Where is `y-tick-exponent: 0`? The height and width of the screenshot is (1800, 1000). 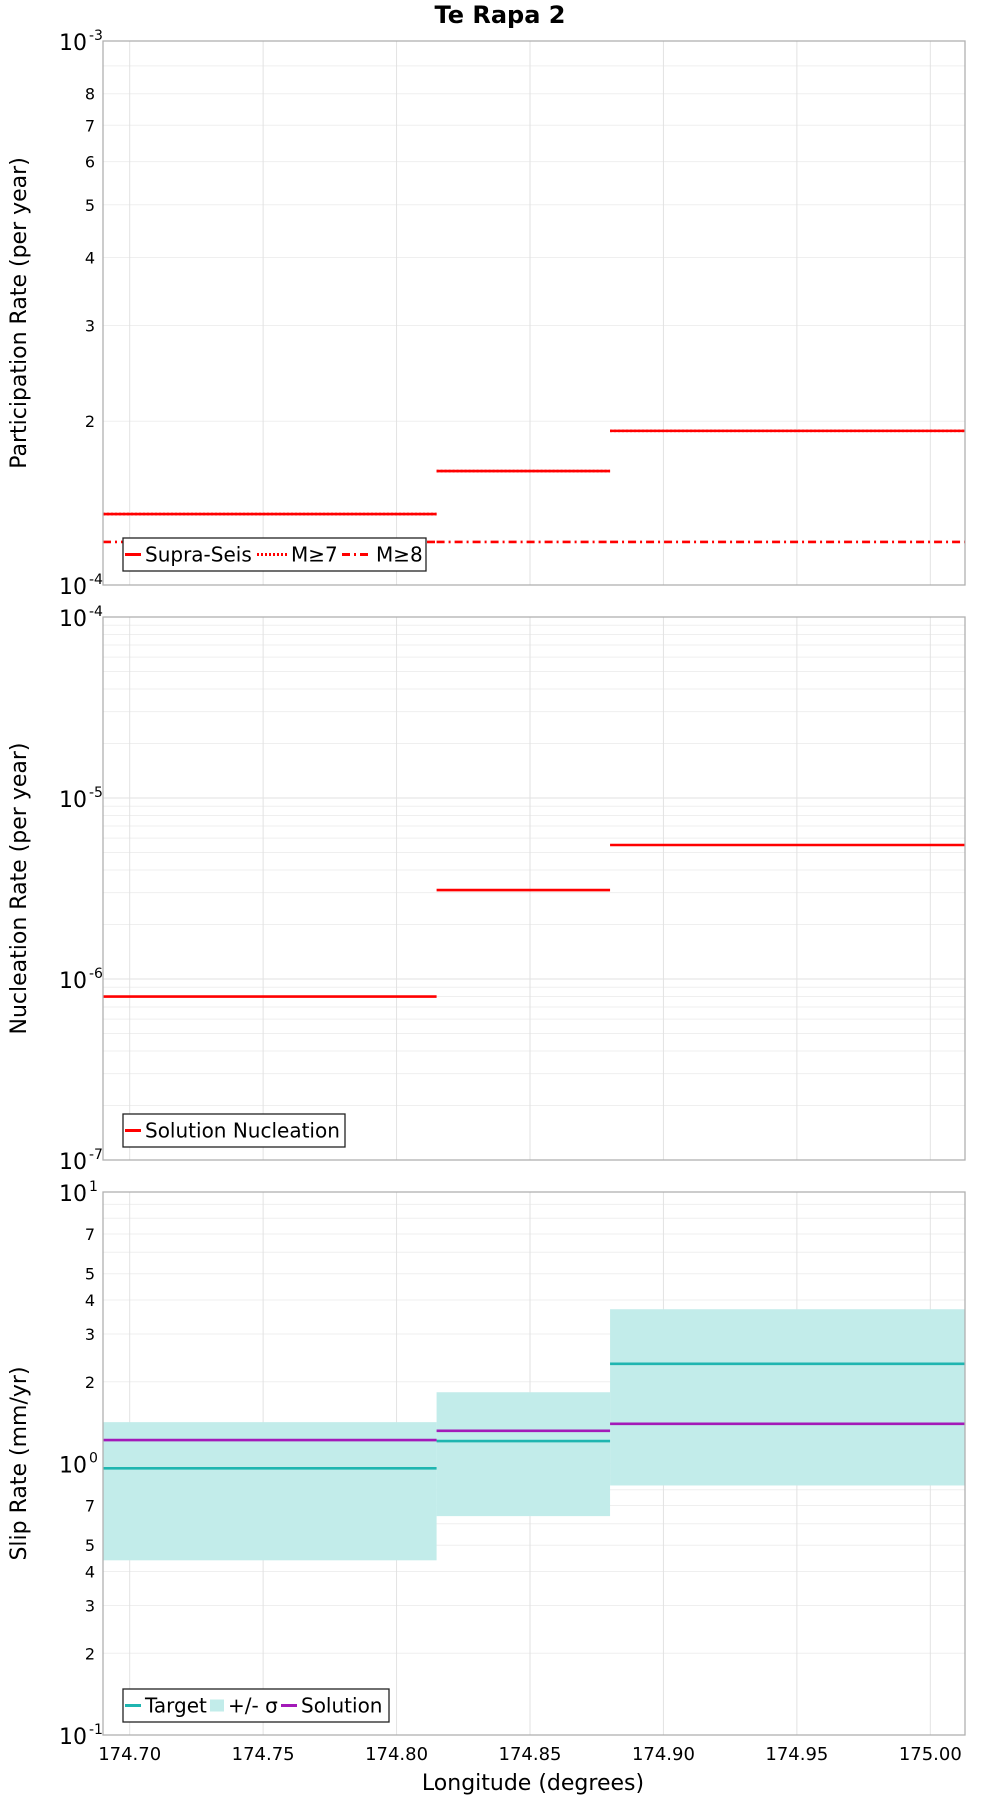 y-tick-exponent: 0 is located at coordinates (93, 1459).